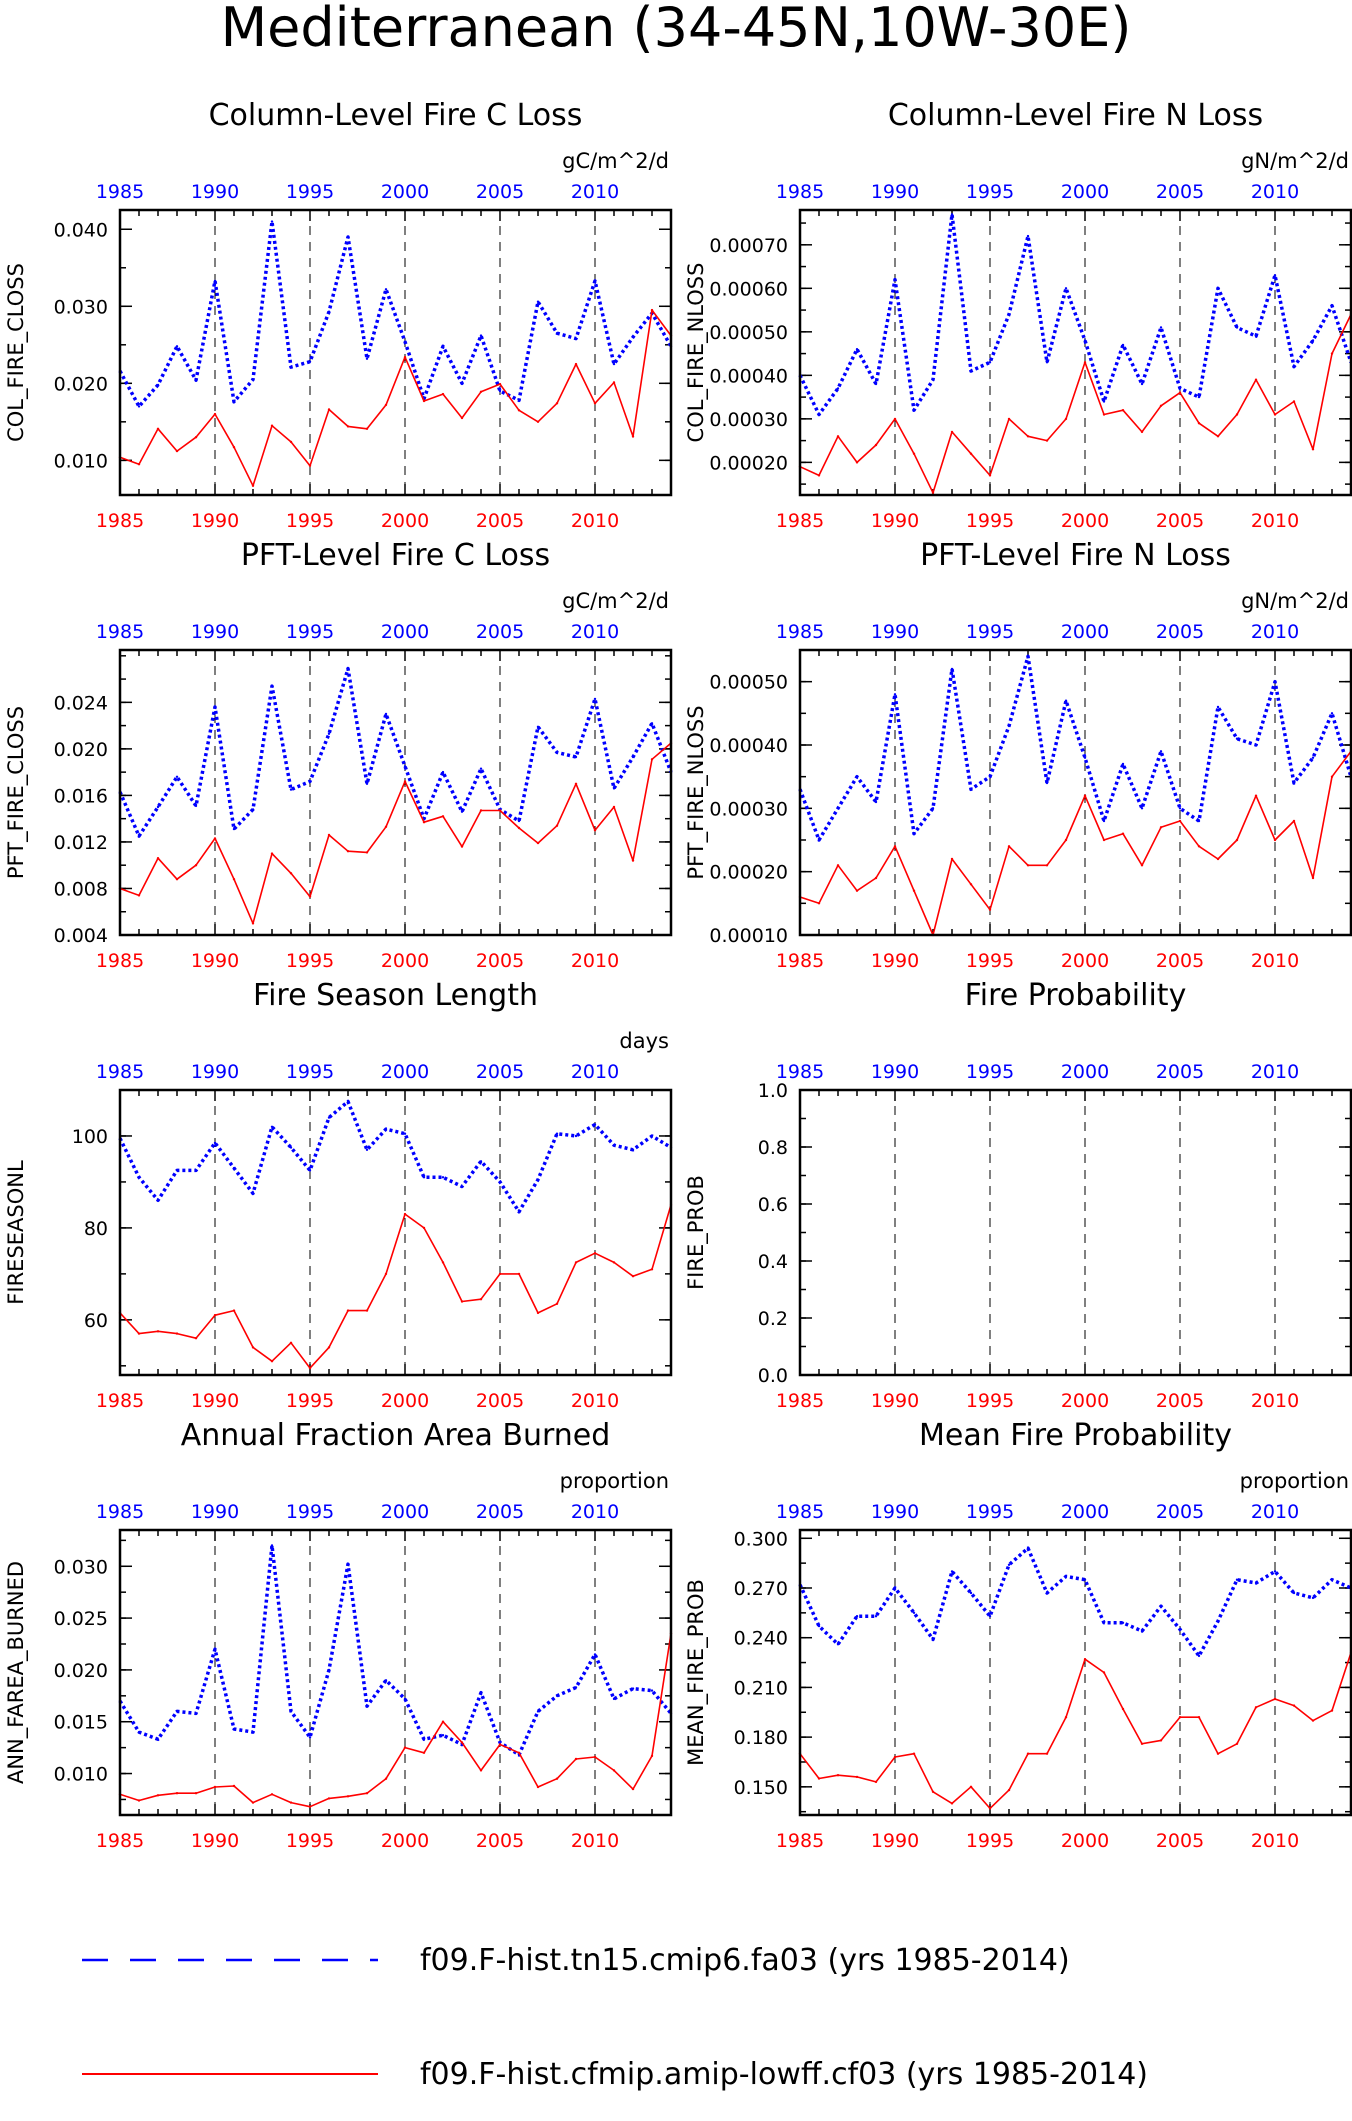  What do you see at coordinates (990, 1512) in the screenshot?
I see `x-tick-label-top: 1995` at bounding box center [990, 1512].